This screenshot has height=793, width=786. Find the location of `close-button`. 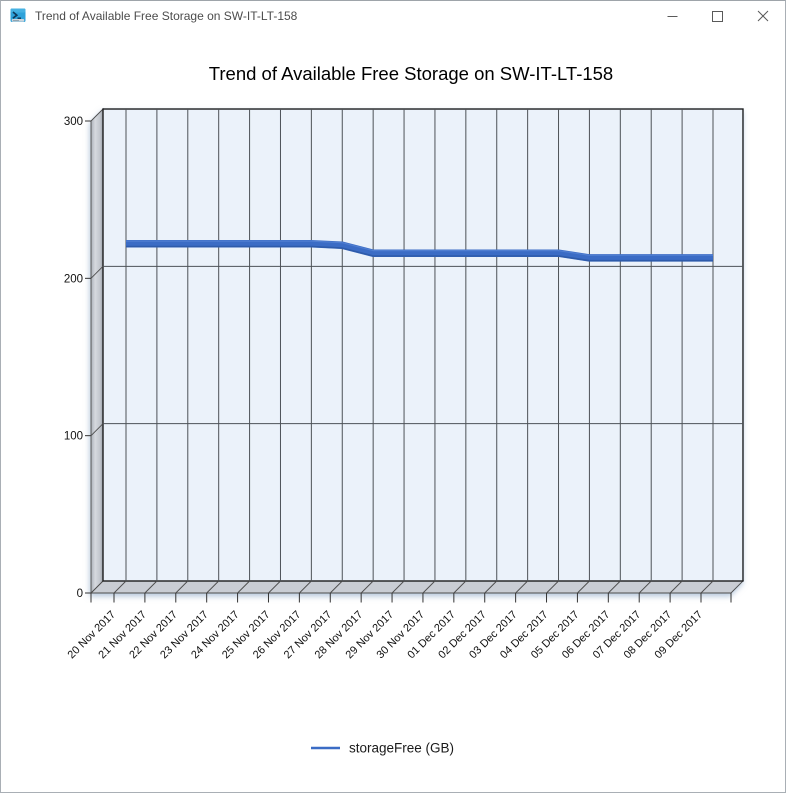

close-button is located at coordinates (762, 16).